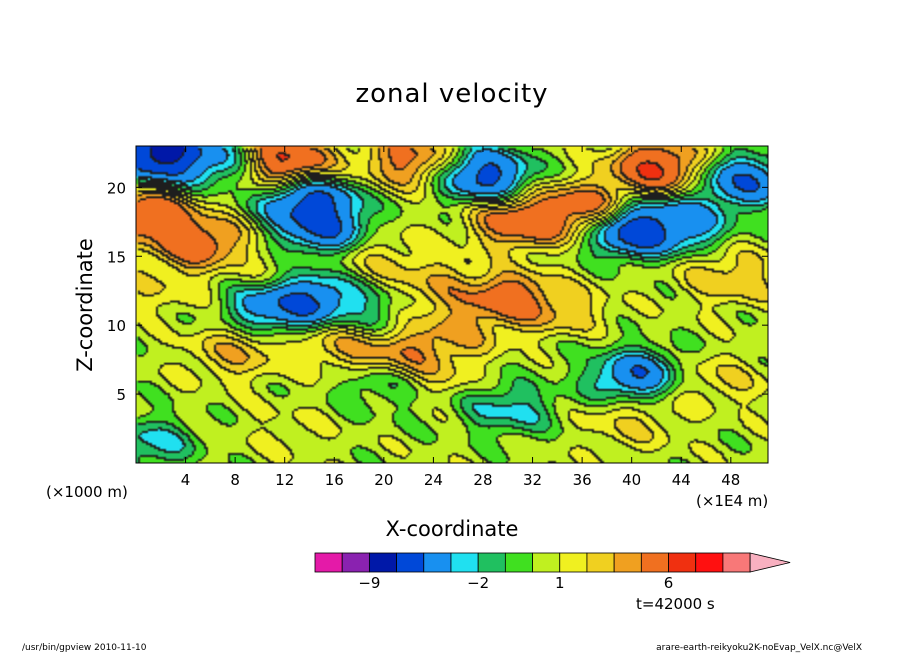  What do you see at coordinates (582, 480) in the screenshot?
I see `x-tick-label: 36` at bounding box center [582, 480].